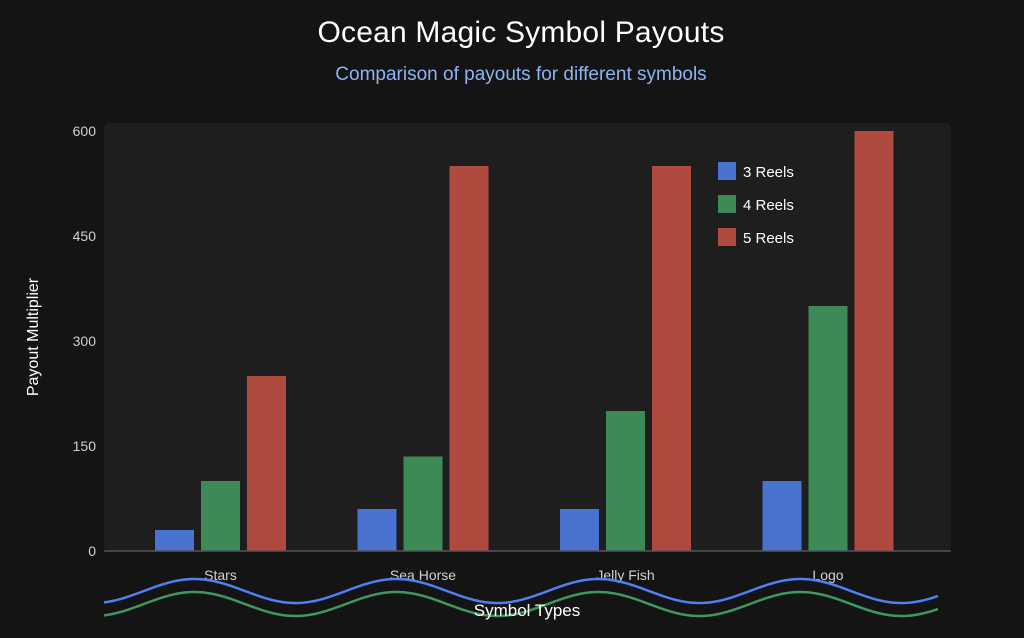 The width and height of the screenshot is (1024, 638). I want to click on y-tick-label: 150, so click(85, 446).